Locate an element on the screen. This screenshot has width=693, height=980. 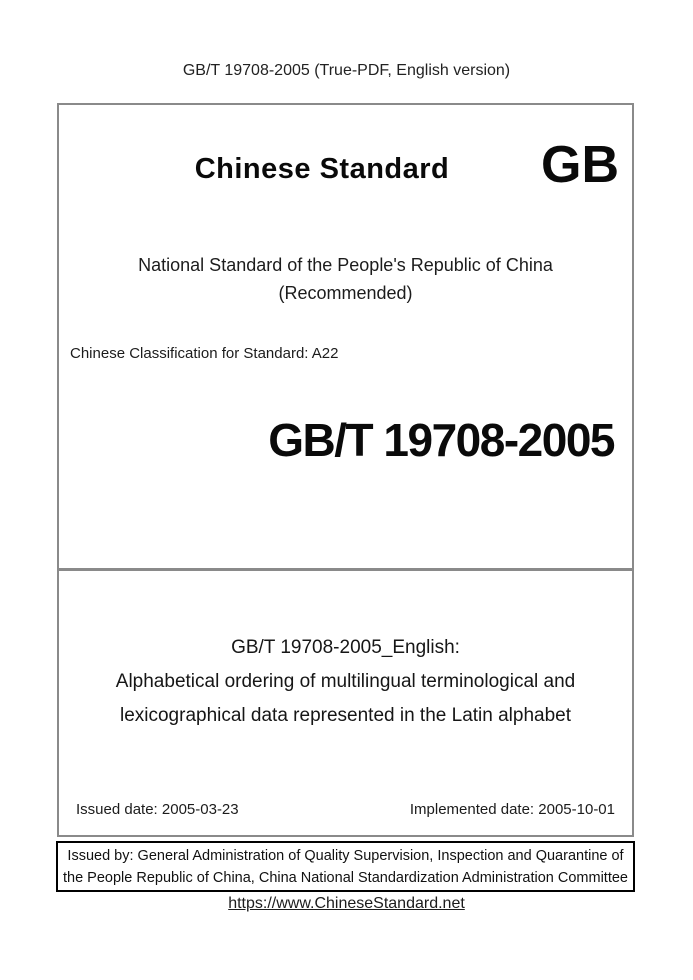
standard-number: GB/T 19708-2005 is located at coordinates (441, 440).